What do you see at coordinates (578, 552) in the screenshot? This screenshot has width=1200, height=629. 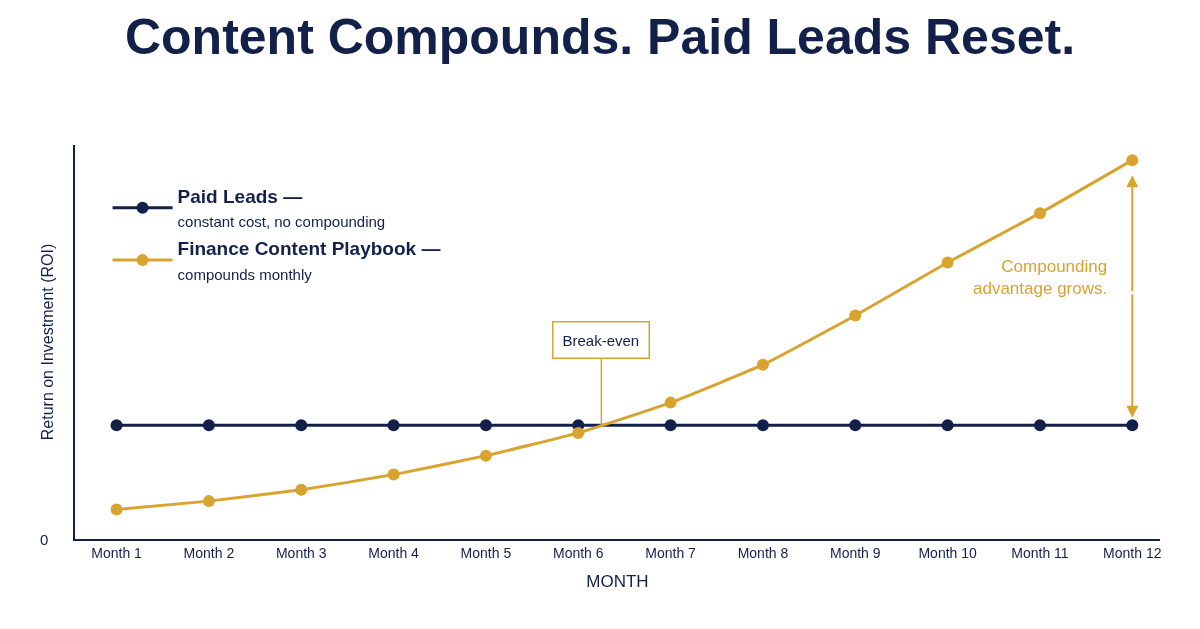 I see `x-tick-label: Month 6` at bounding box center [578, 552].